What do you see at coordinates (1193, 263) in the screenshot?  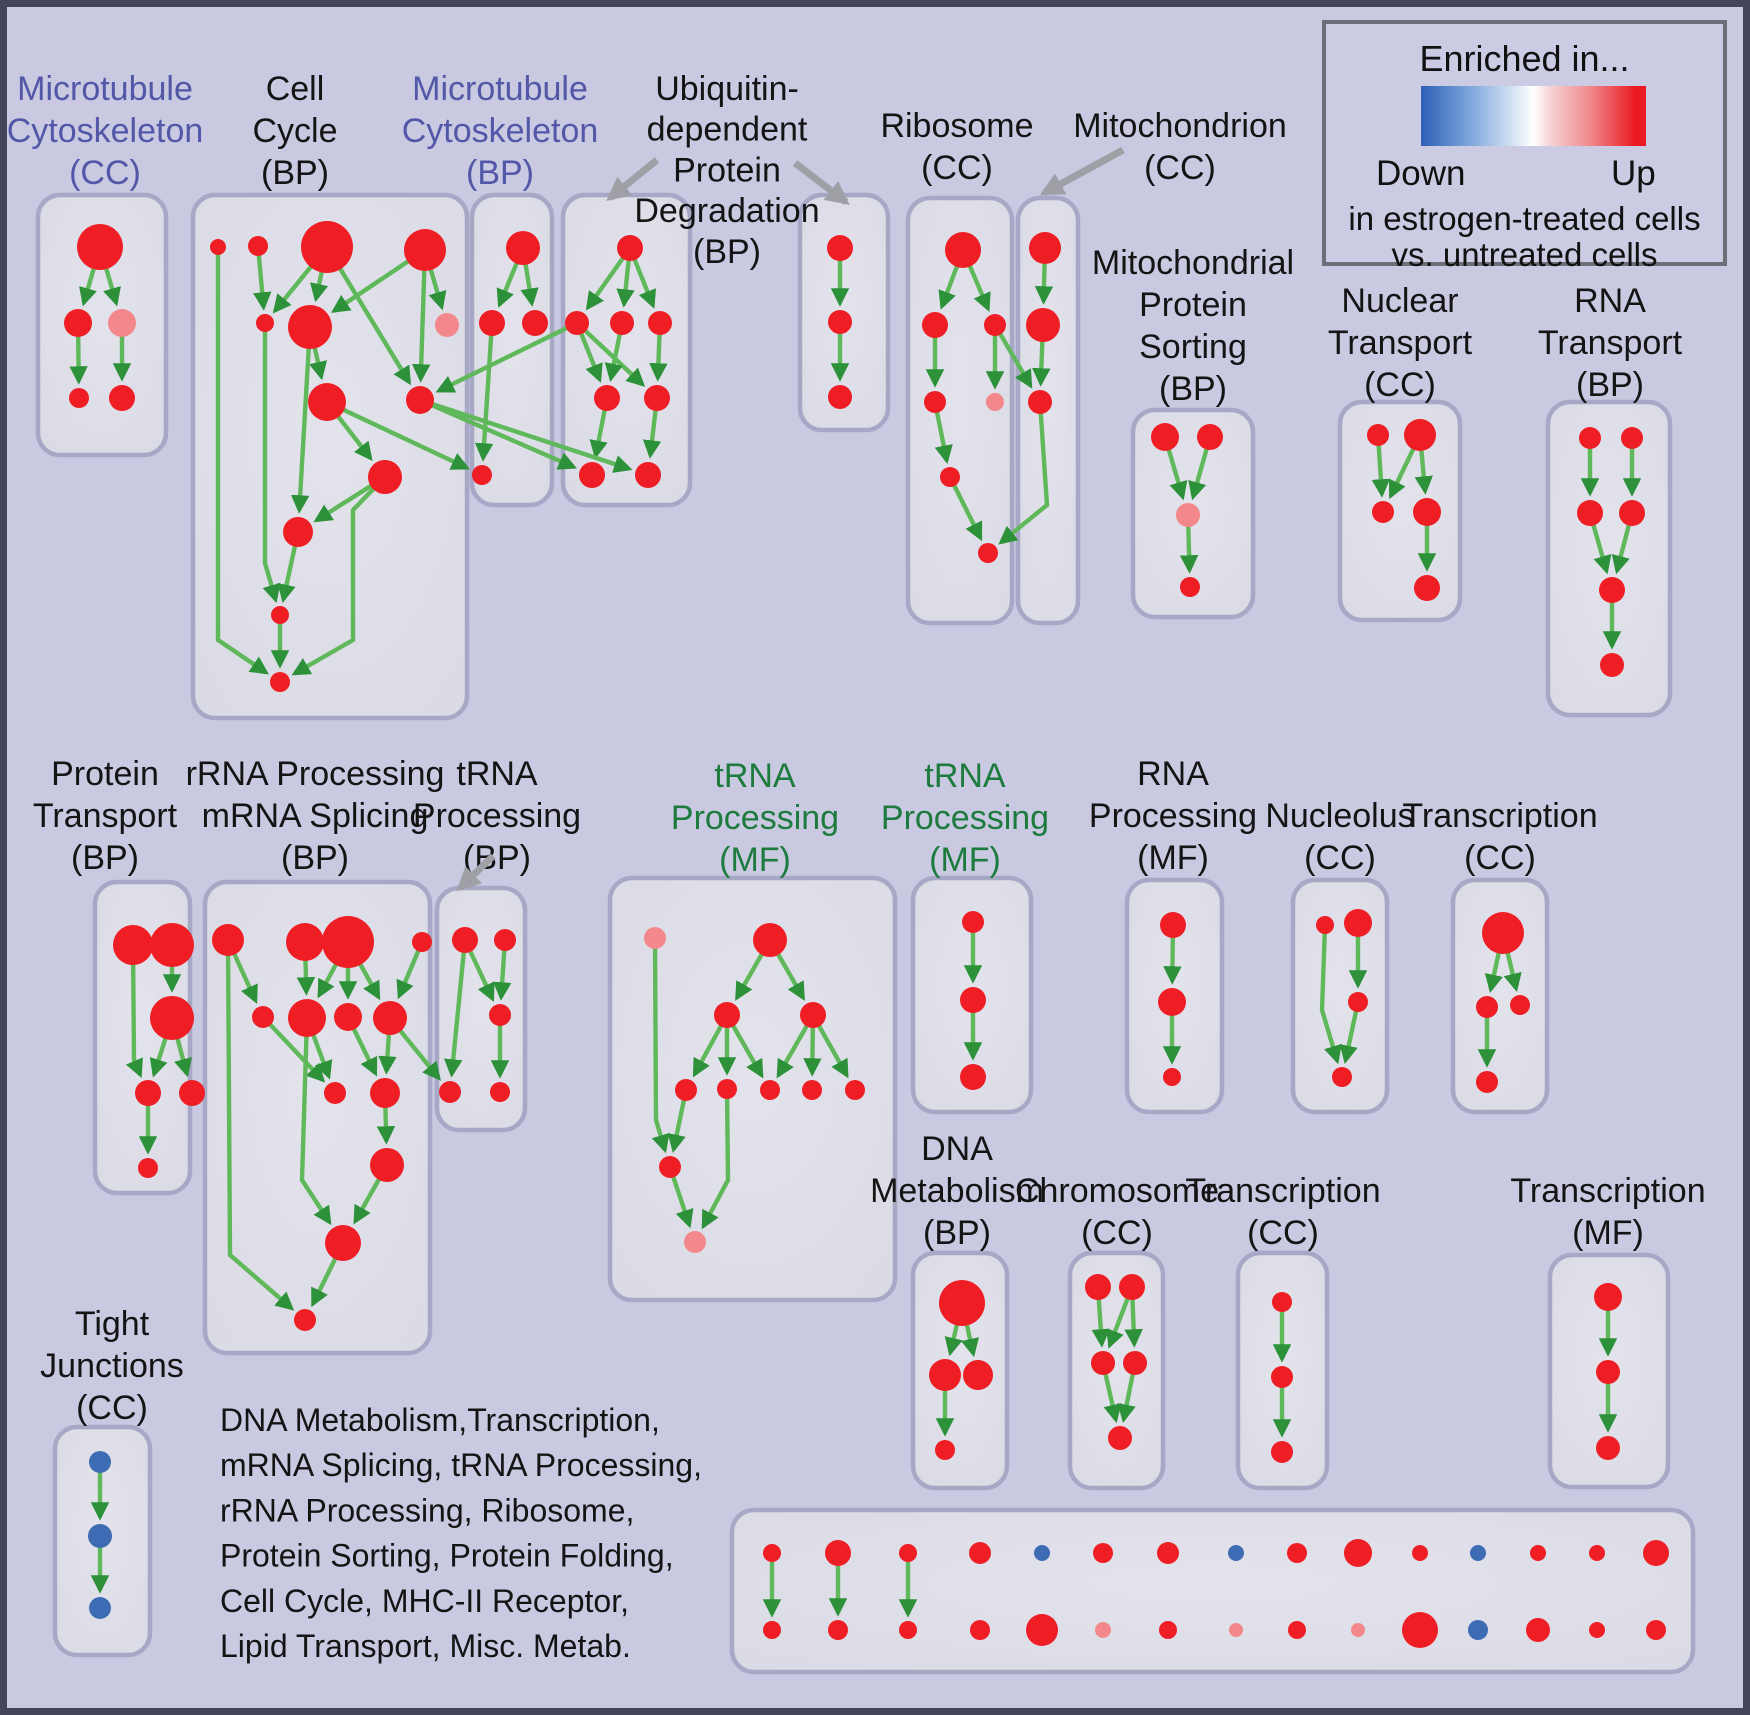 I see `label-mitochondrial-protein-sorting-bp: Mitochondrial` at bounding box center [1193, 263].